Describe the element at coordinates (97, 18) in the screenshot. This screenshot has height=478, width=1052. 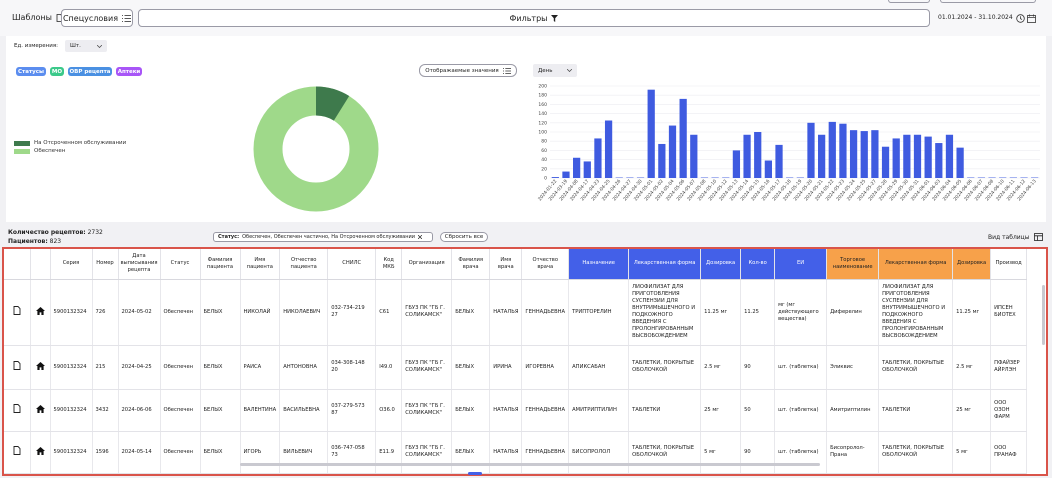
I see `special-conditions-button: Спецусловия` at that location.